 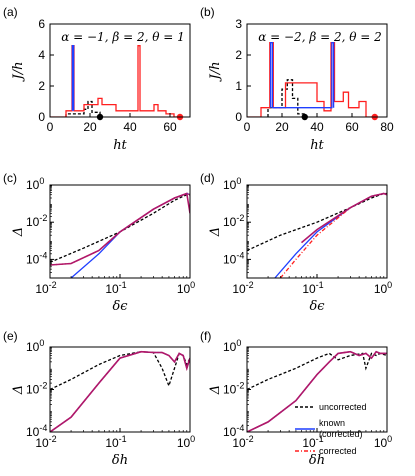 I want to click on parameter-annotation: α = −1, β = 2, θ = 1, so click(x=123, y=37).